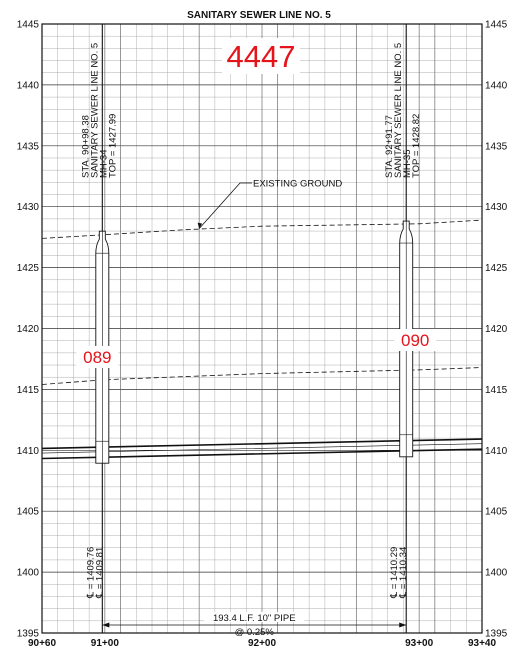 The image size is (518, 671). I want to click on y-tick-label-right: 1415, so click(496, 390).